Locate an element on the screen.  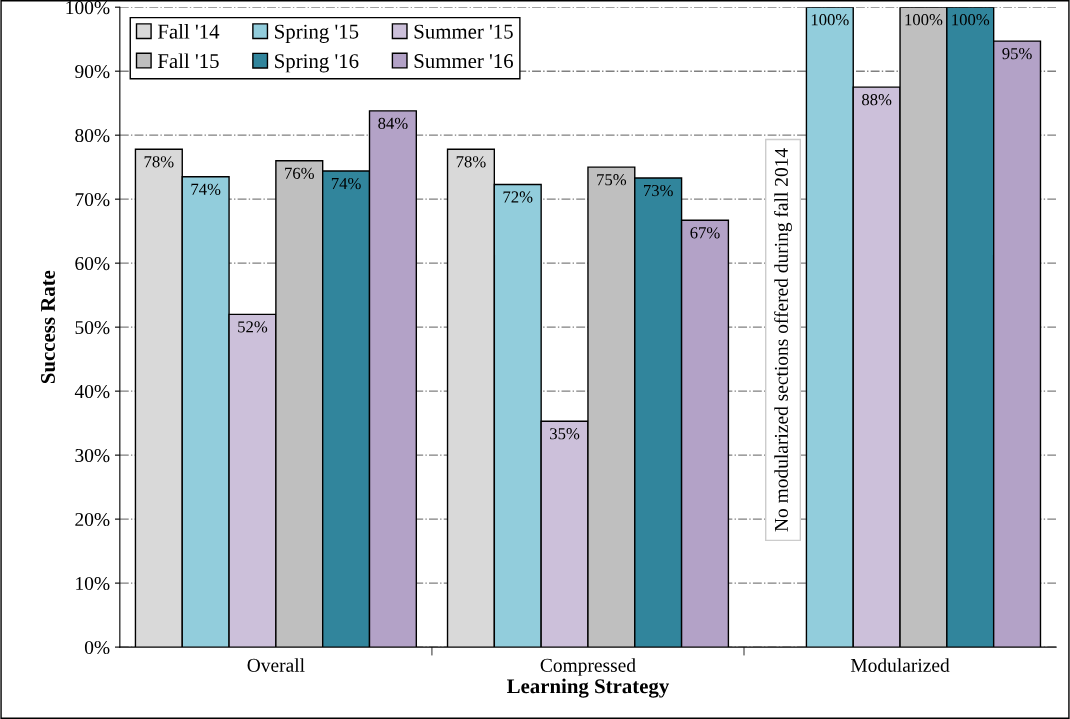
legend-label: Spring '16 is located at coordinates (317, 63).